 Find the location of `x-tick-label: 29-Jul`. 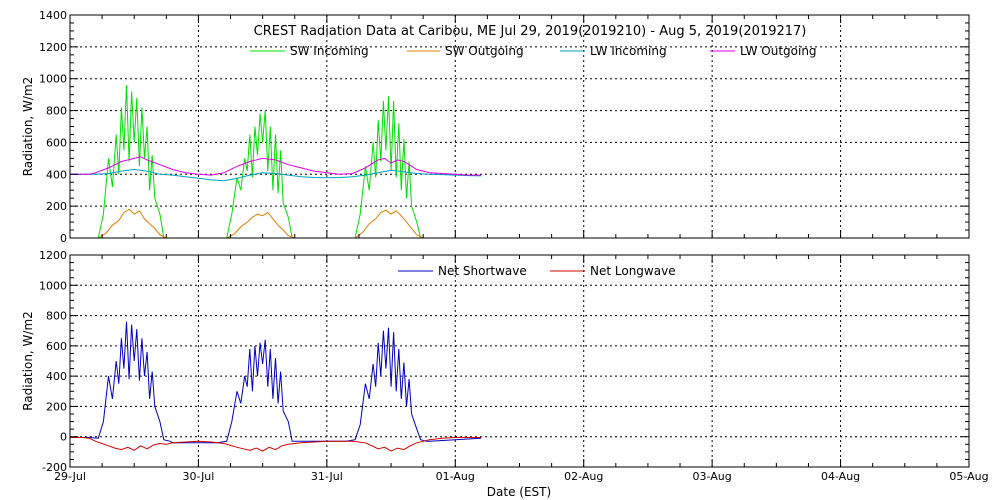

x-tick-label: 29-Jul is located at coordinates (70, 476).